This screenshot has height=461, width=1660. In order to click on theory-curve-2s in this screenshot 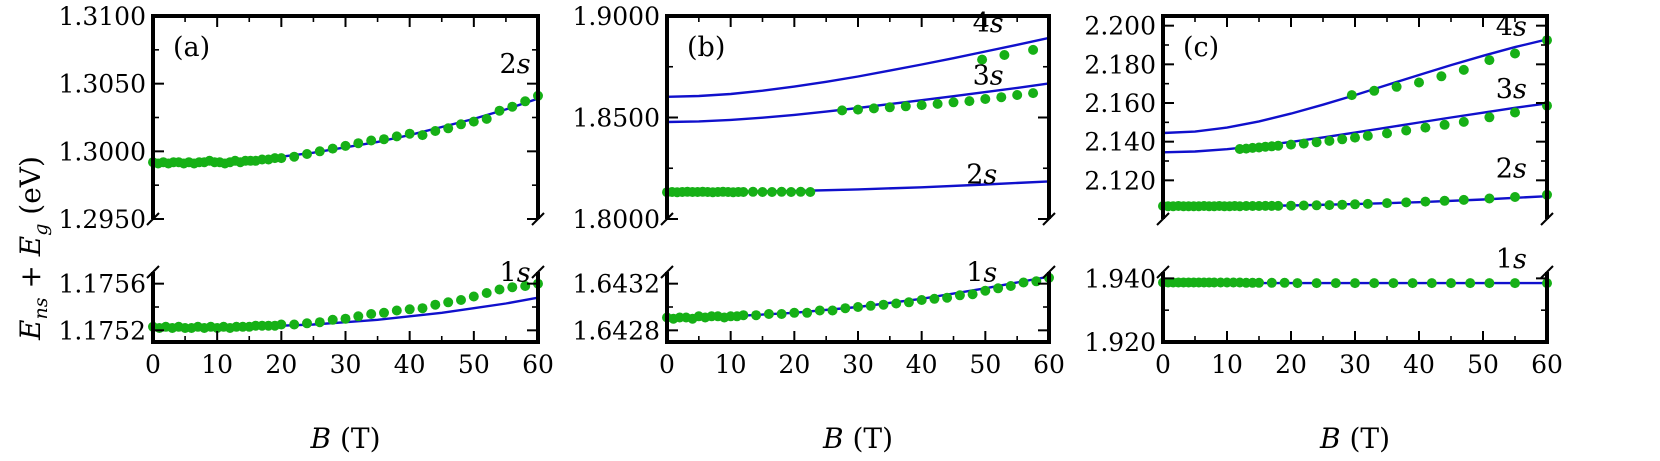, I will do `click(345, 130)`.